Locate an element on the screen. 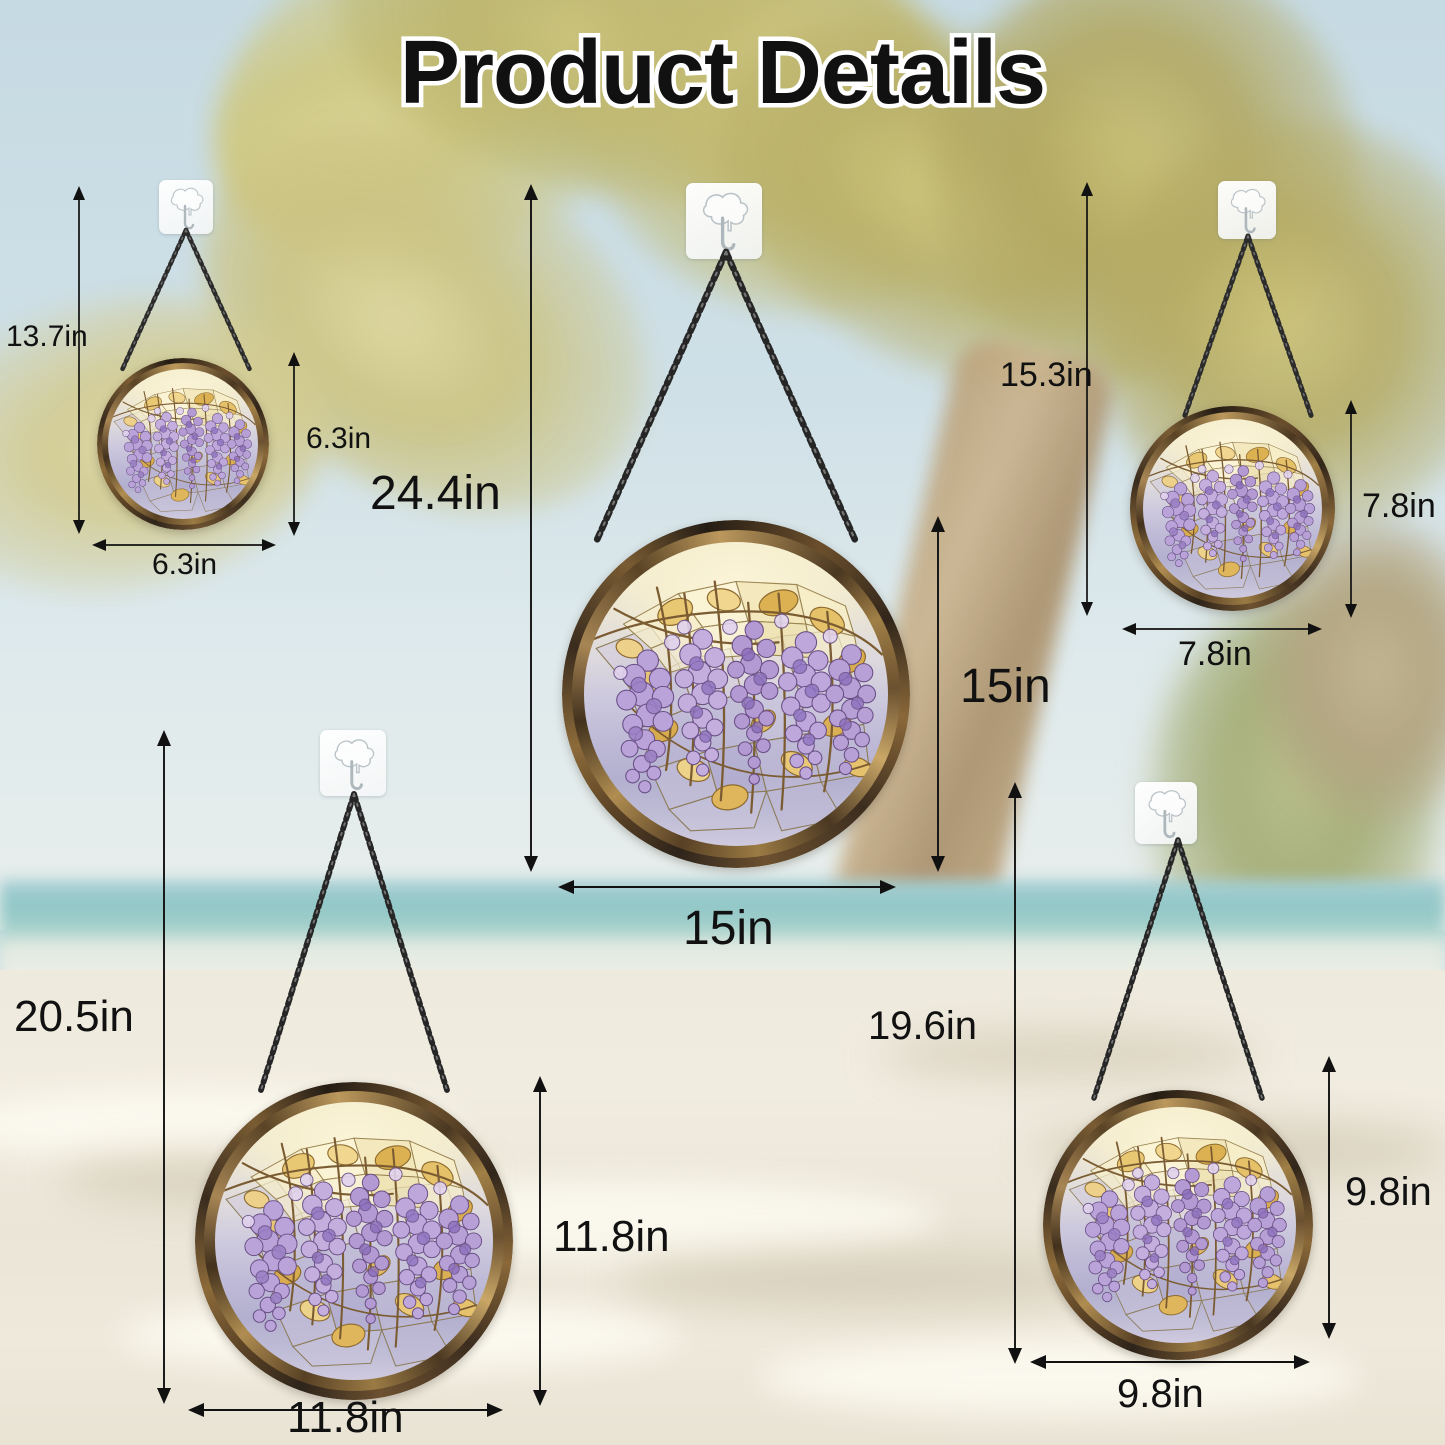  dimension-label-disc-height-11-8in: 11.8in is located at coordinates (611, 1236).